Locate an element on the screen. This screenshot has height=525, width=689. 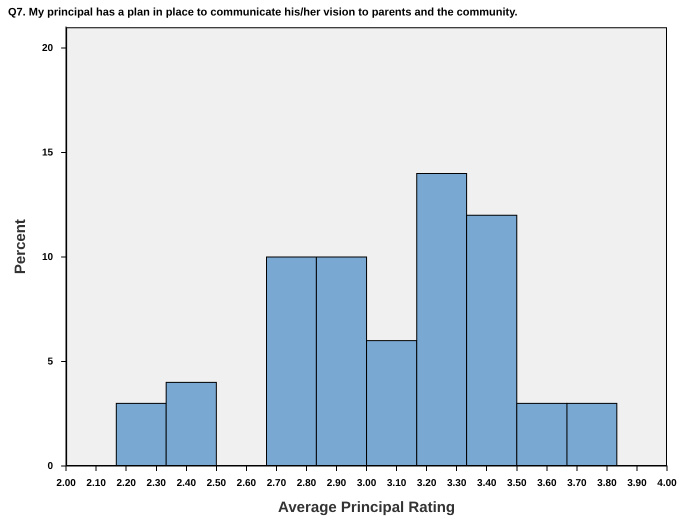
y-tick-label: 15 is located at coordinates (48, 152).